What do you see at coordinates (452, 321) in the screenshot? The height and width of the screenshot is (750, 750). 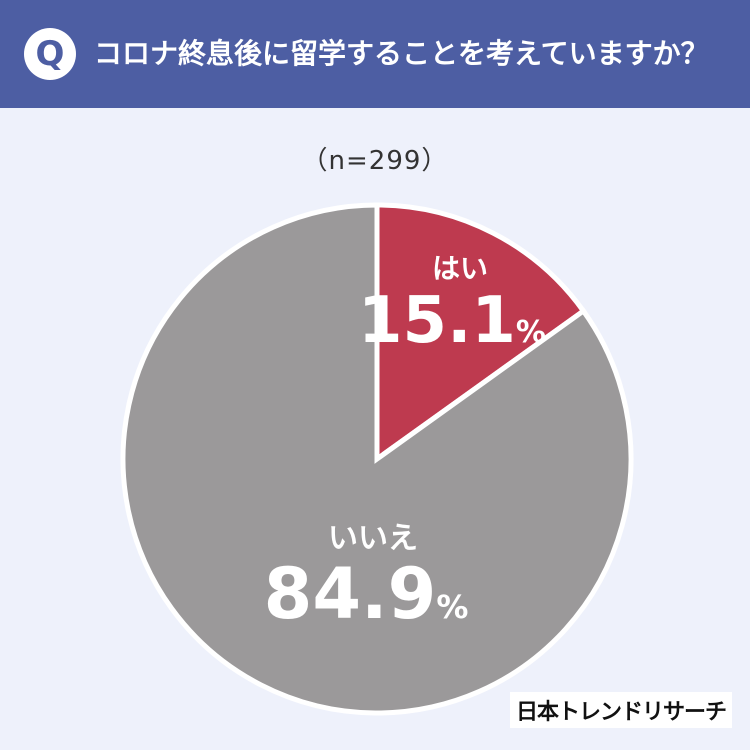 I see `slice-value-yes: 15.1%` at bounding box center [452, 321].